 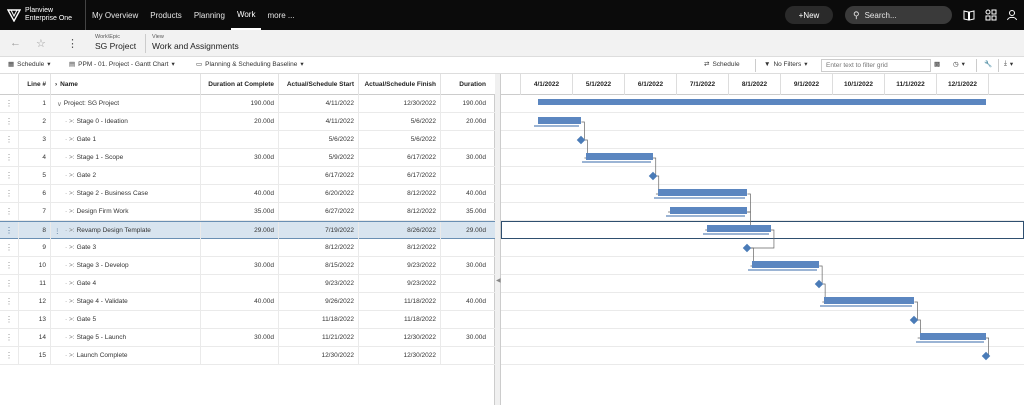 What do you see at coordinates (72, 44) in the screenshot?
I see `more-vertical-icon: ⋮` at bounding box center [72, 44].